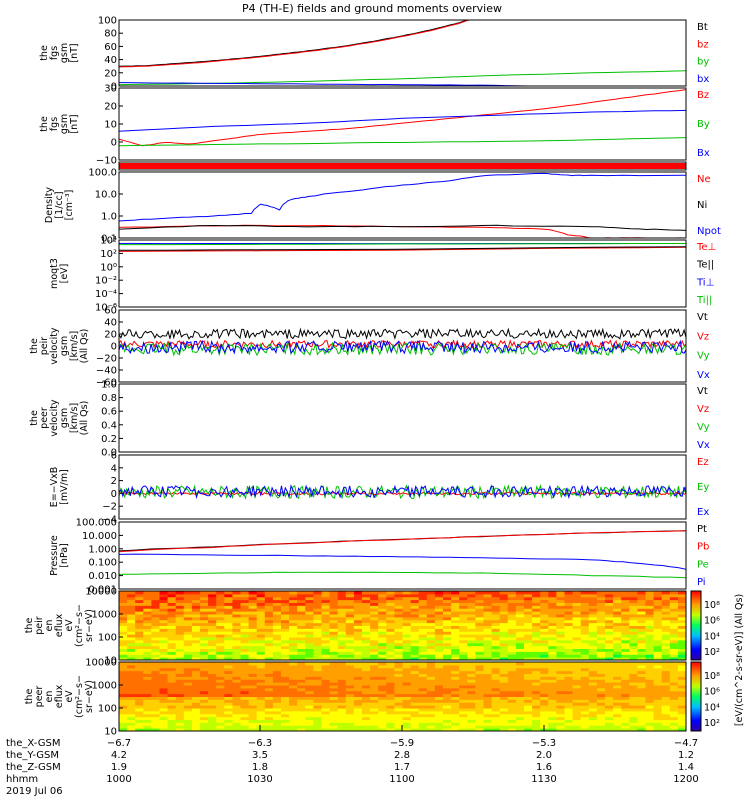 Image resolution: width=750 pixels, height=800 pixels. I want to click on y-axis-label: the, so click(34, 346).